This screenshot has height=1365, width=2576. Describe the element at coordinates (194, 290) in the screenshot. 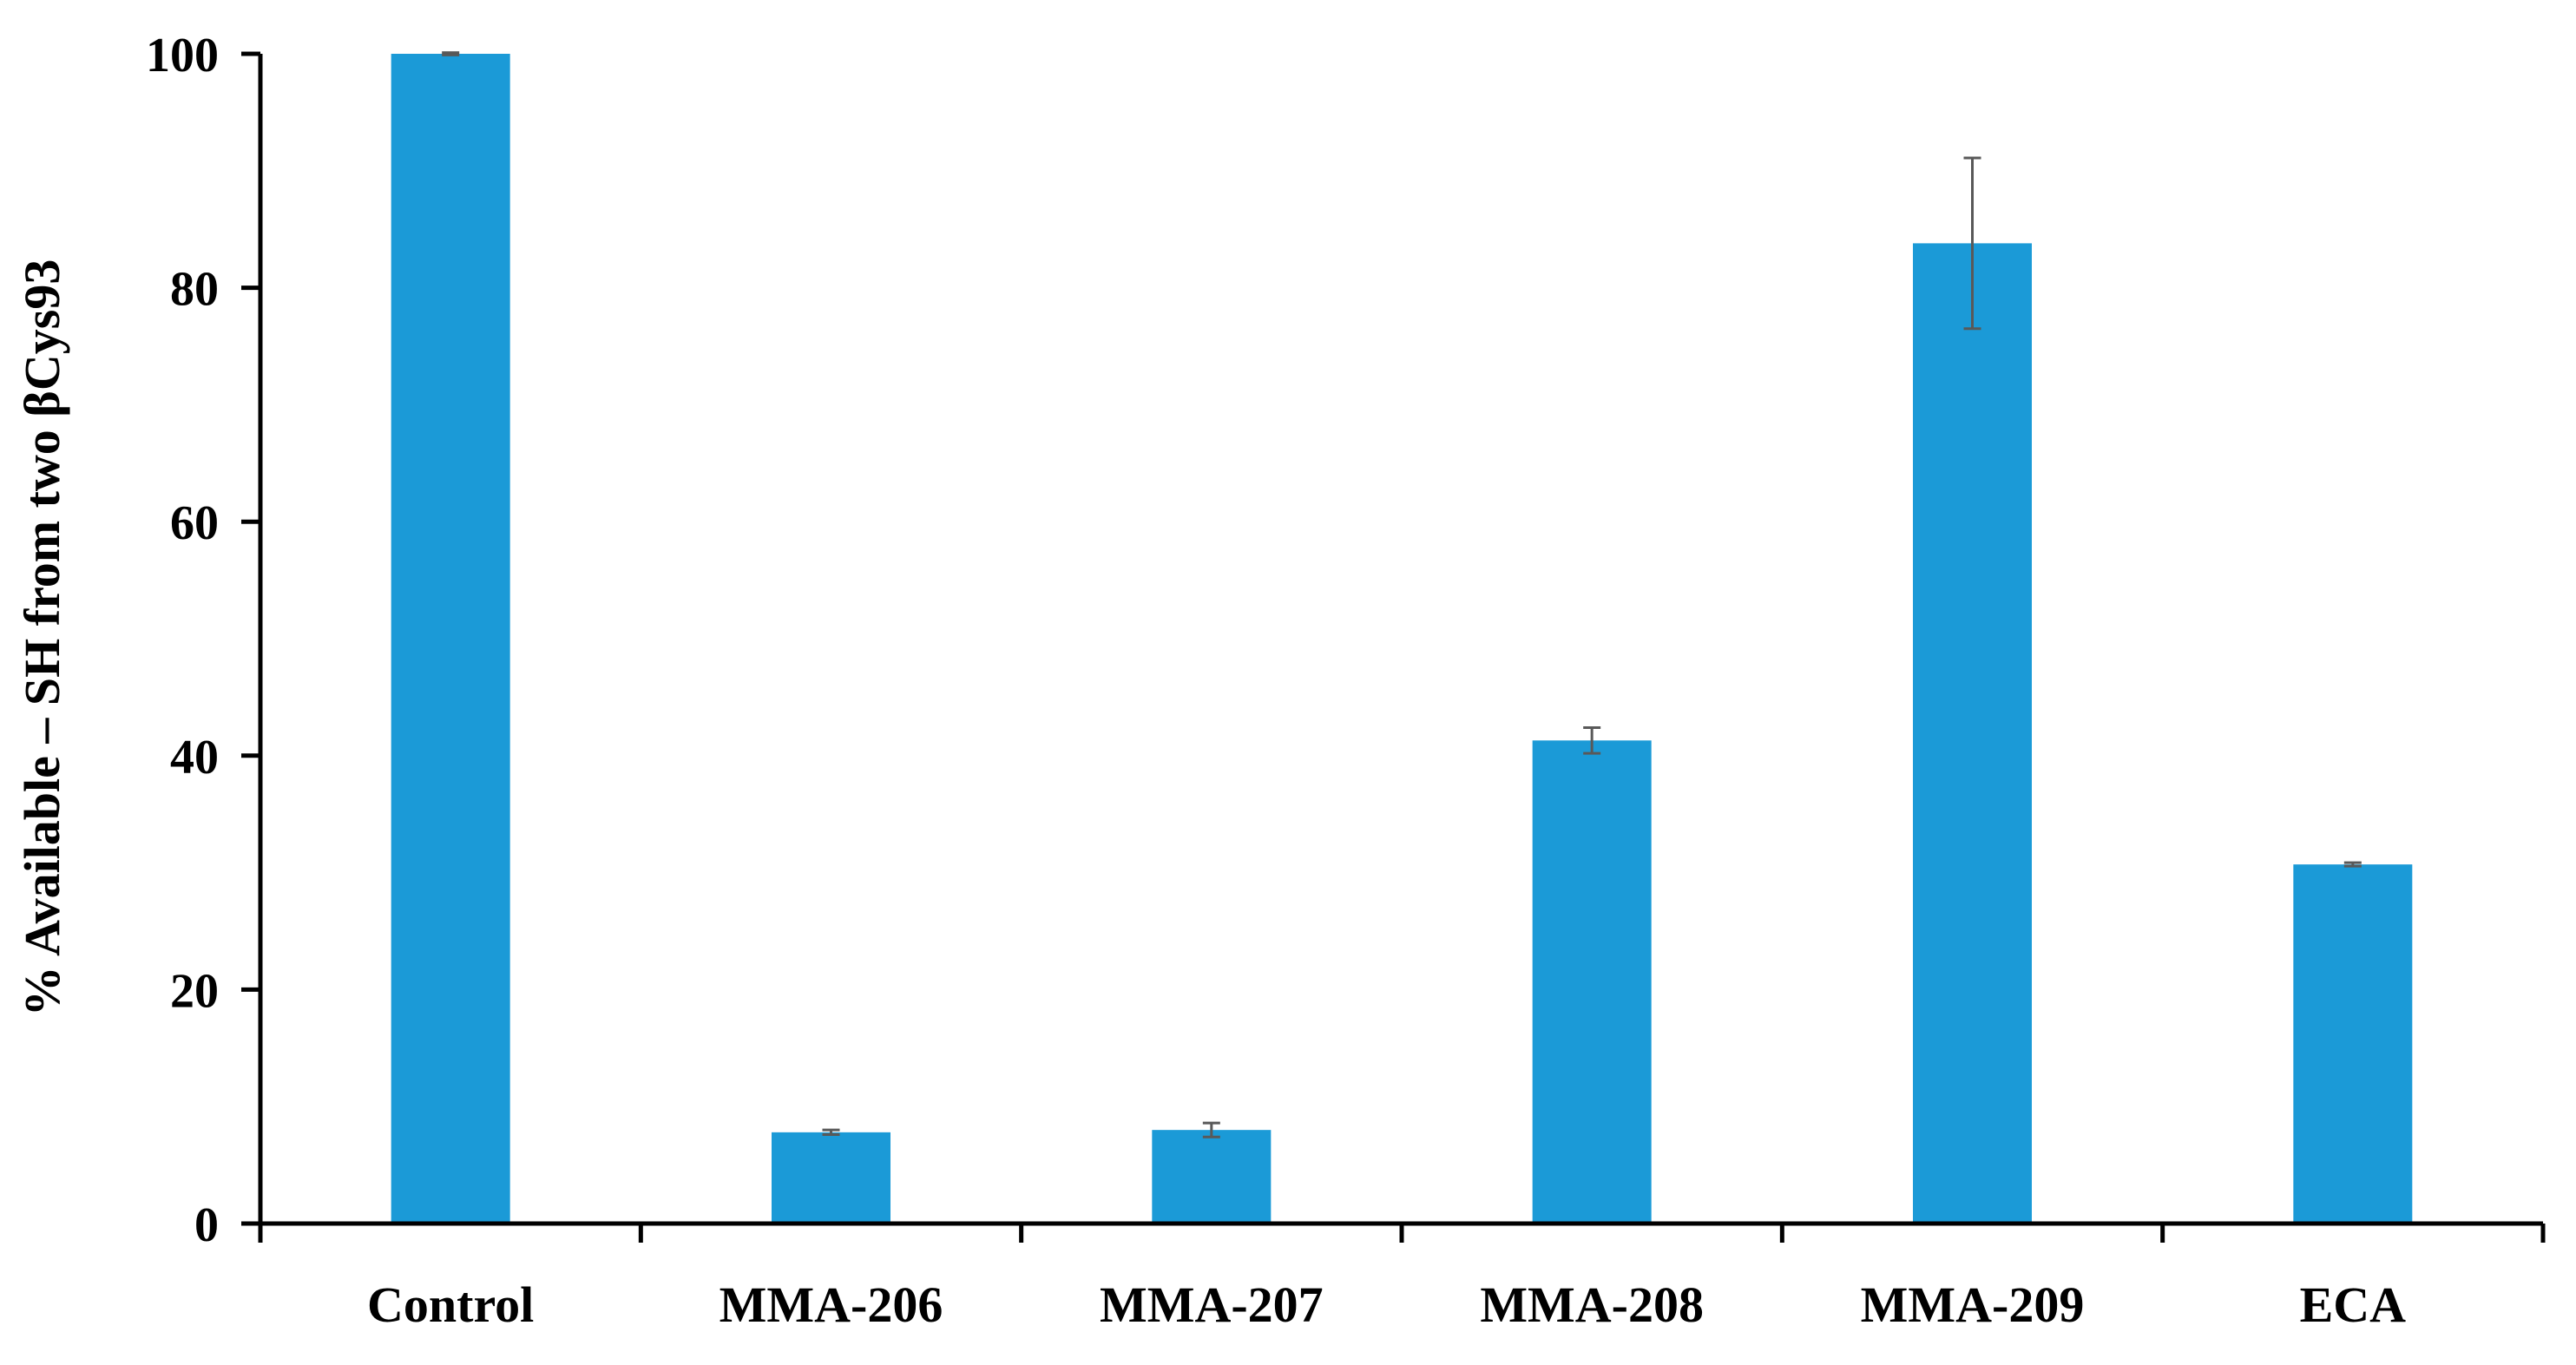

I see `y-tick-label-80: 80` at that location.